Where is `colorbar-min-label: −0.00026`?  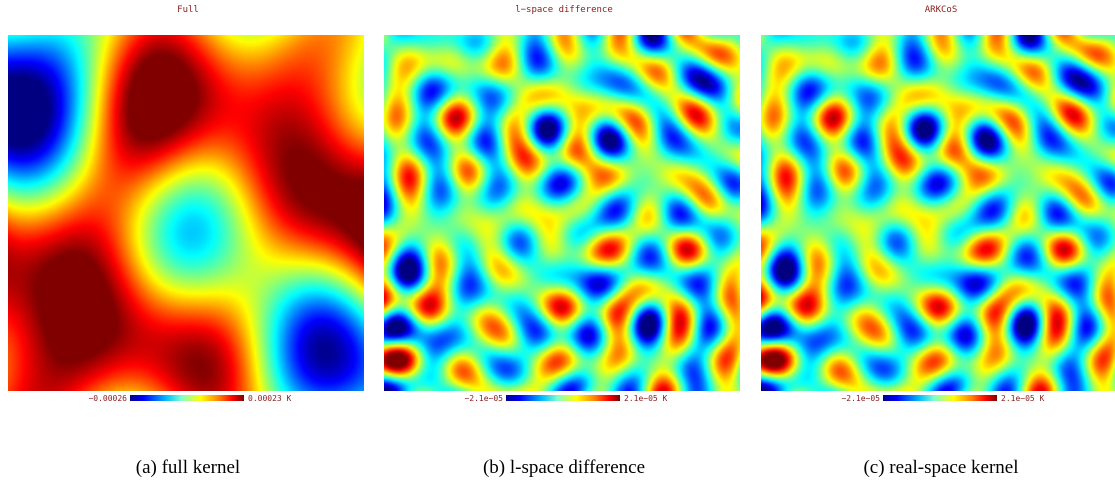 colorbar-min-label: −0.00026 is located at coordinates (107, 398).